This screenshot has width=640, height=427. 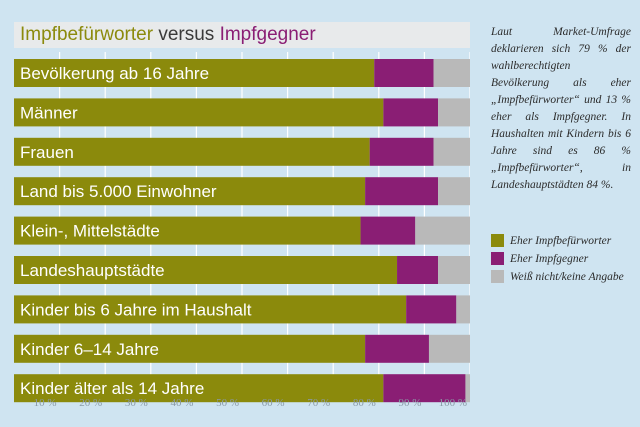 I want to click on legend-swatch-proponents, so click(x=497, y=240).